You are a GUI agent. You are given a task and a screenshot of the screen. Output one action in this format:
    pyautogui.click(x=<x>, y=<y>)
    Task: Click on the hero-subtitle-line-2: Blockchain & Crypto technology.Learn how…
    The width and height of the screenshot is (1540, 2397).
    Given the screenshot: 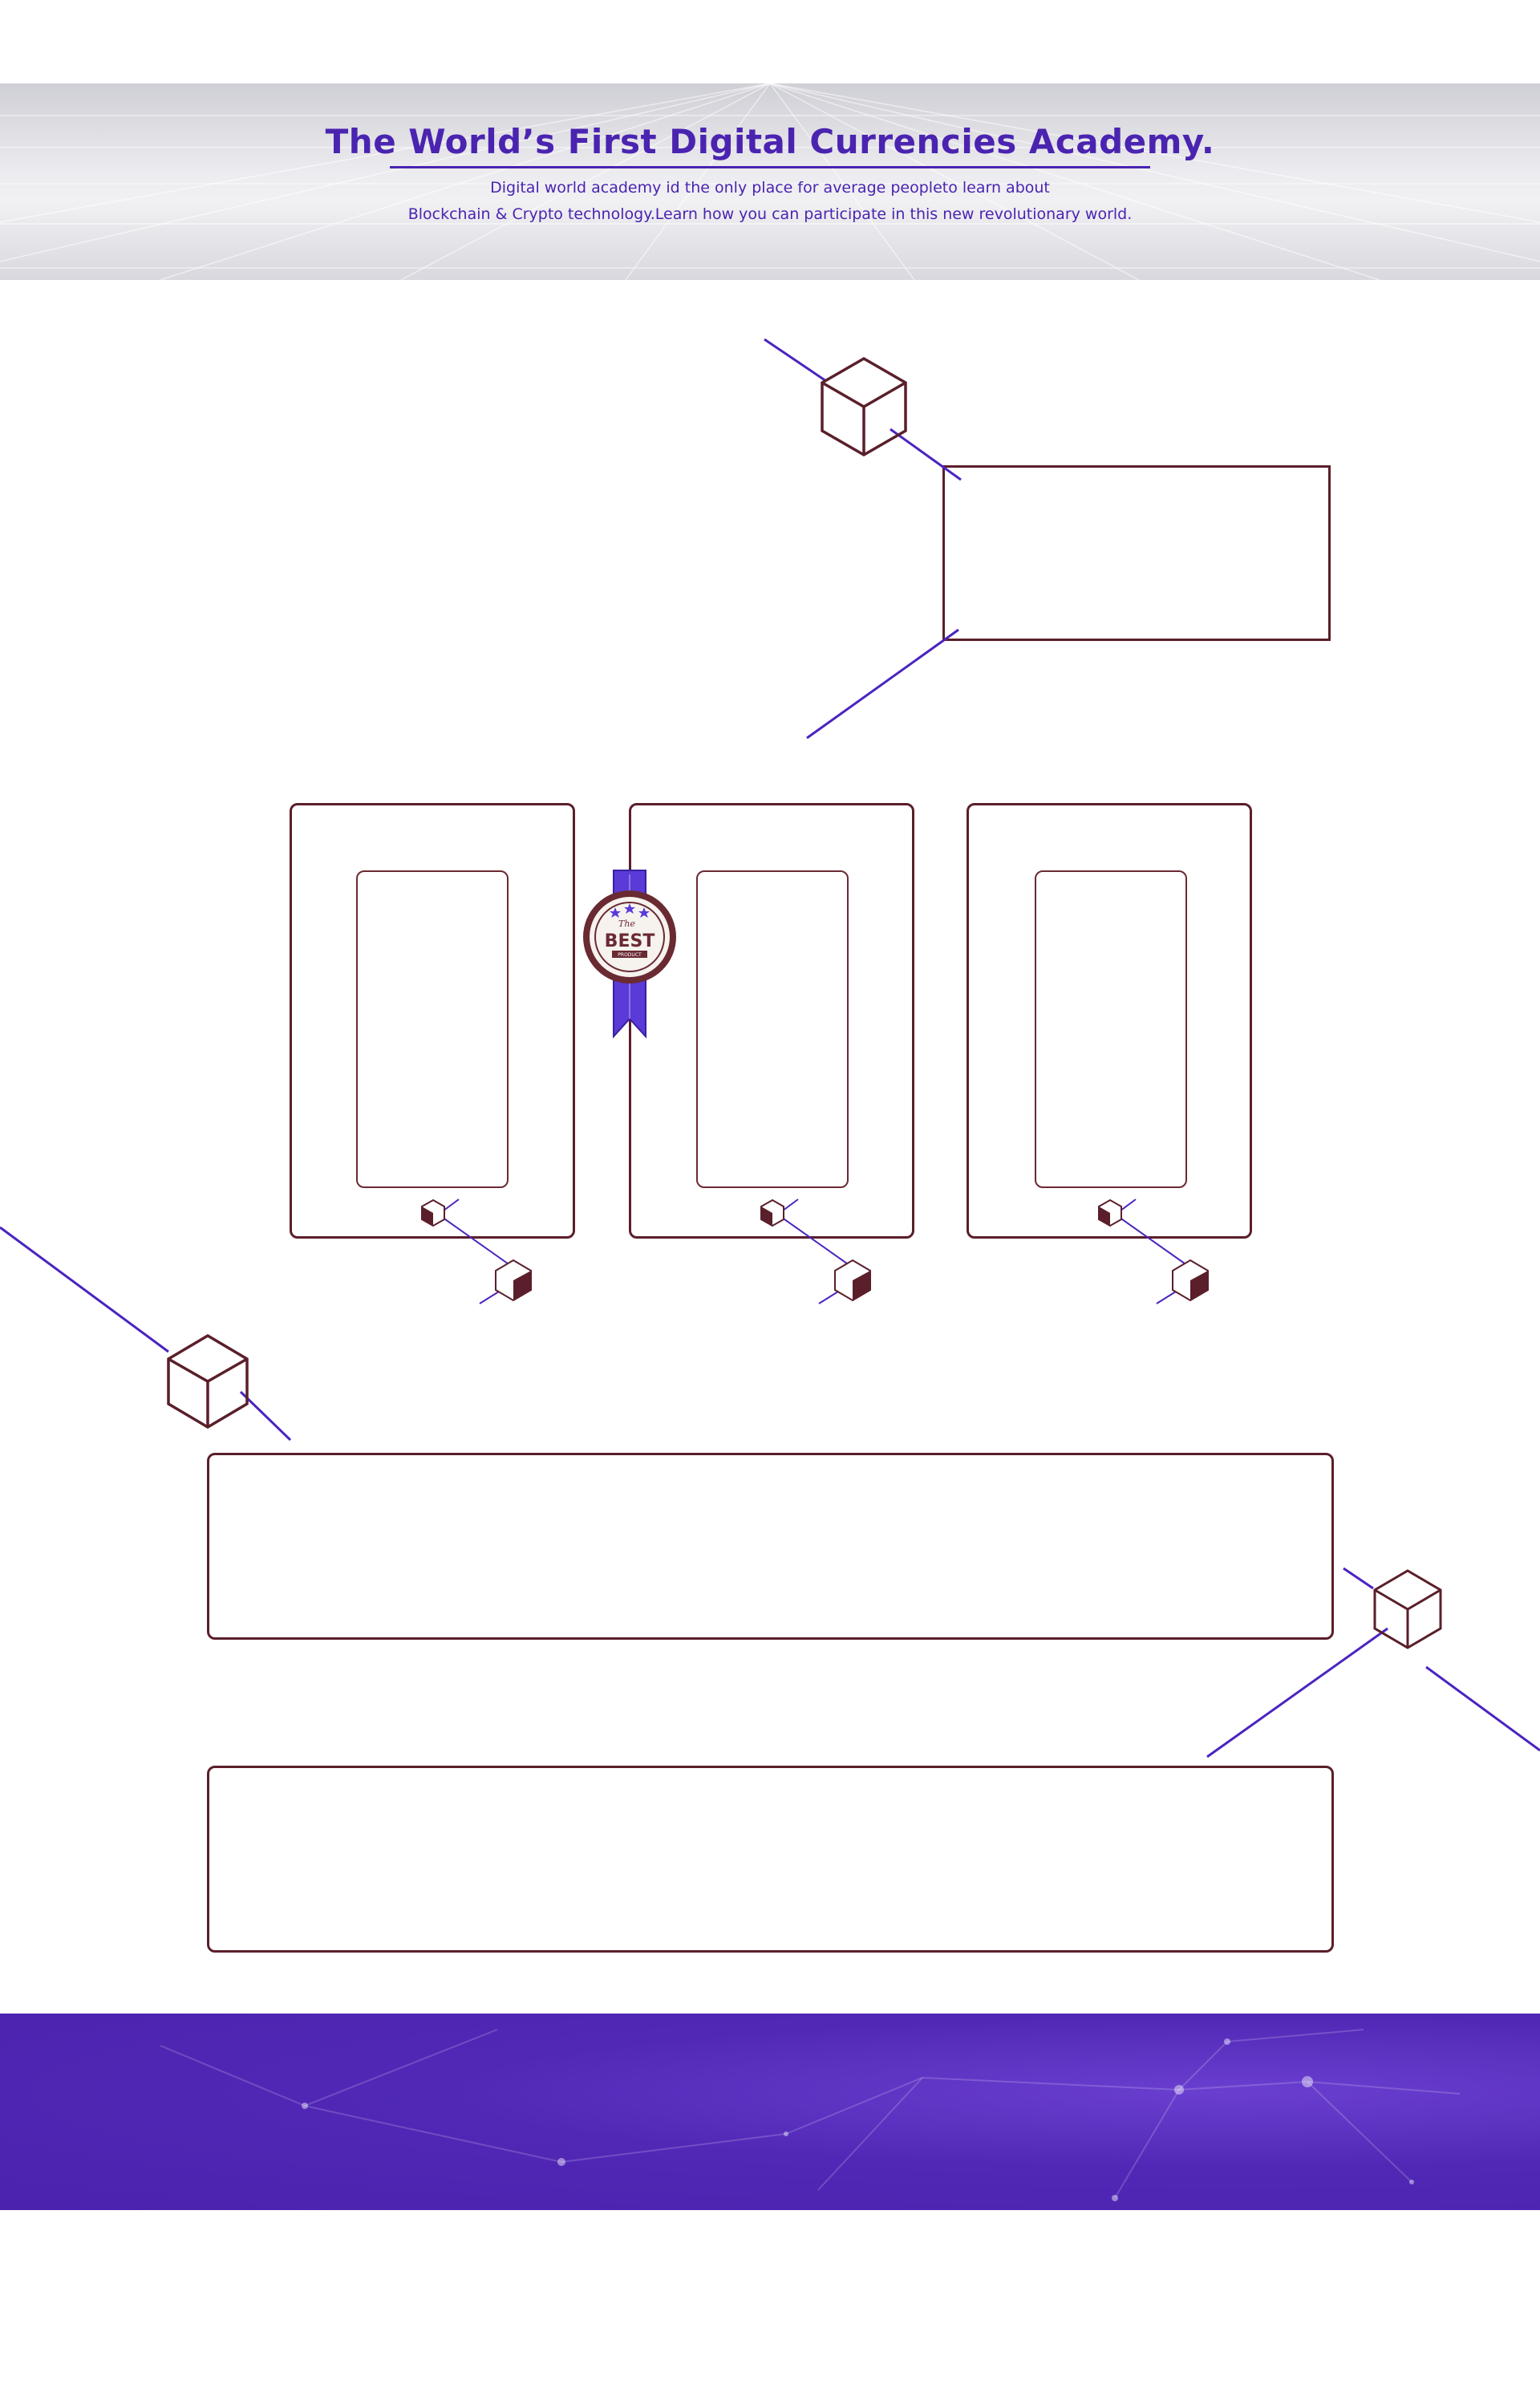 What is the action you would take?
    pyautogui.click(x=770, y=214)
    